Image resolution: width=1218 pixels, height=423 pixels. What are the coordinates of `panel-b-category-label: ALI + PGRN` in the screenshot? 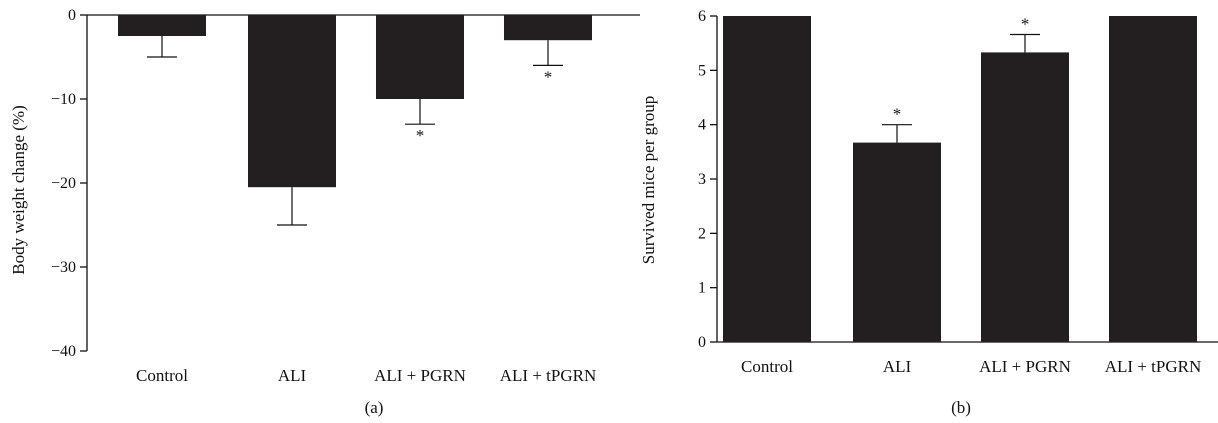 It's located at (1025, 366).